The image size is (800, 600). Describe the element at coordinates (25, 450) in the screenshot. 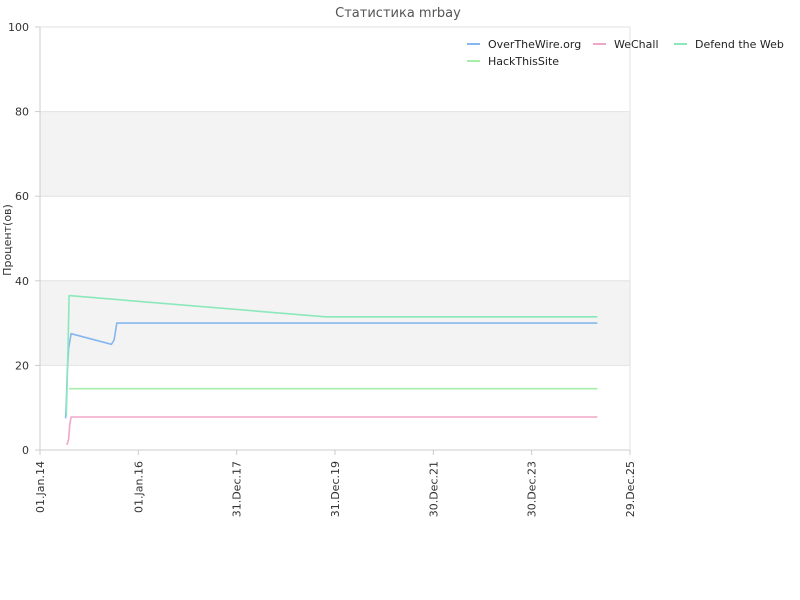

I see `y-tick-label: 0` at that location.